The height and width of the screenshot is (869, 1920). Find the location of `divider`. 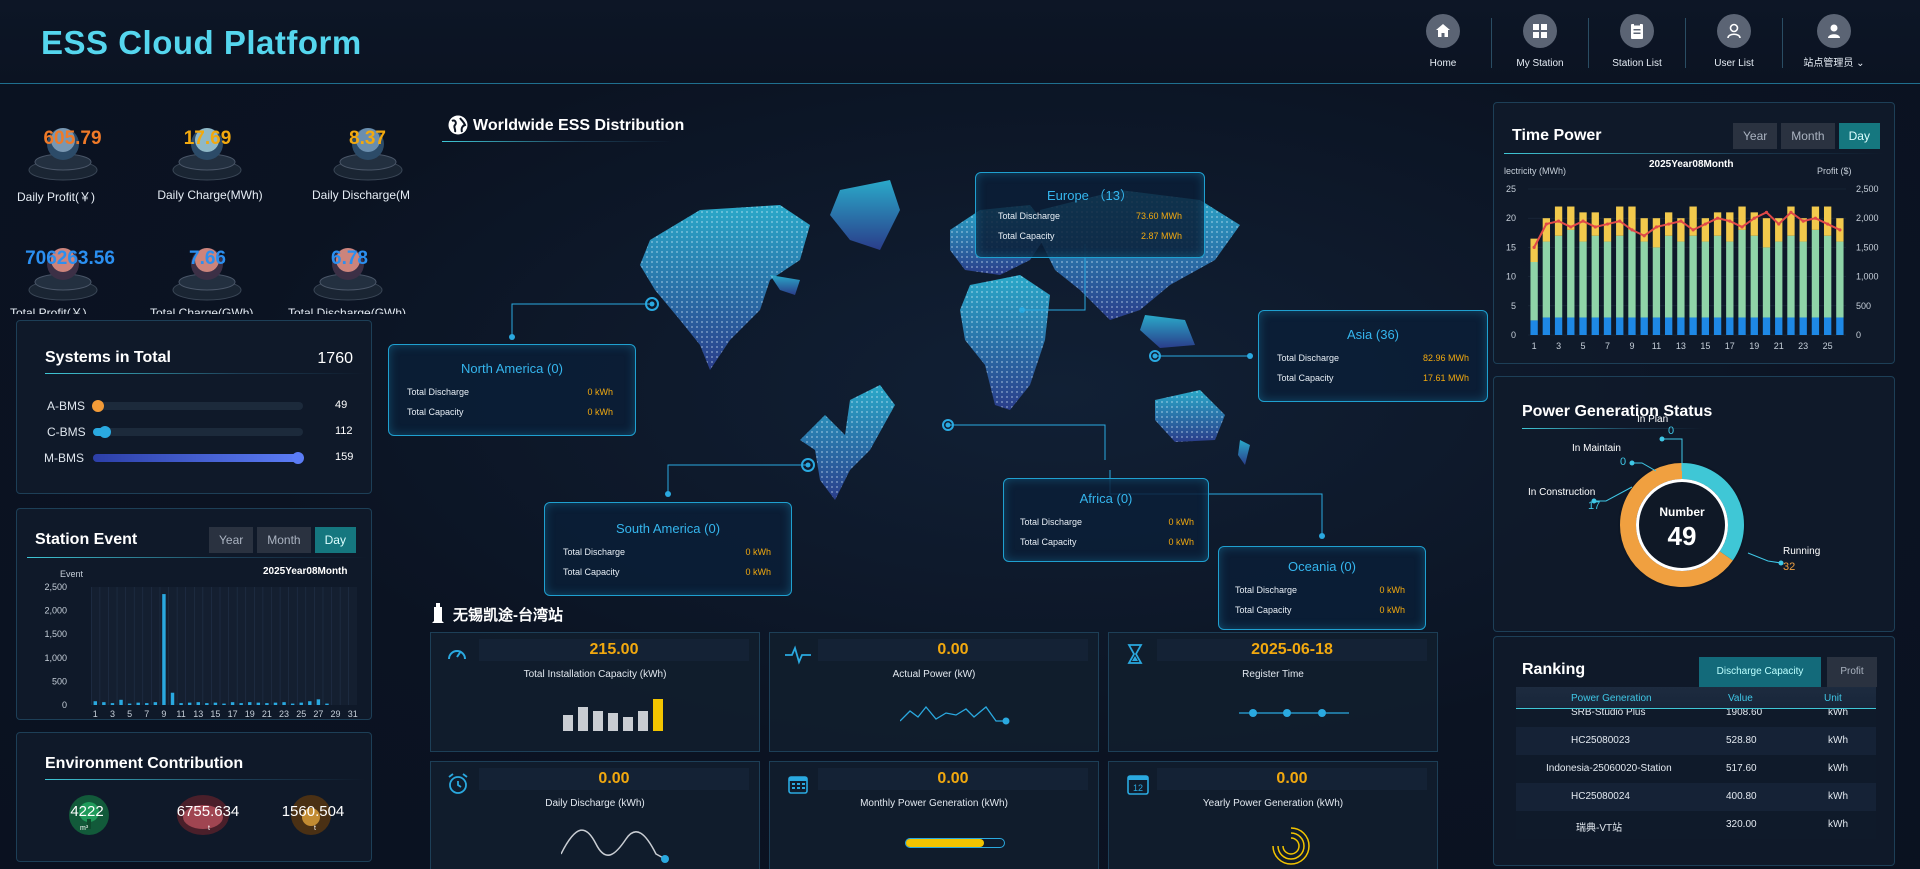

divider is located at coordinates (1491, 43).